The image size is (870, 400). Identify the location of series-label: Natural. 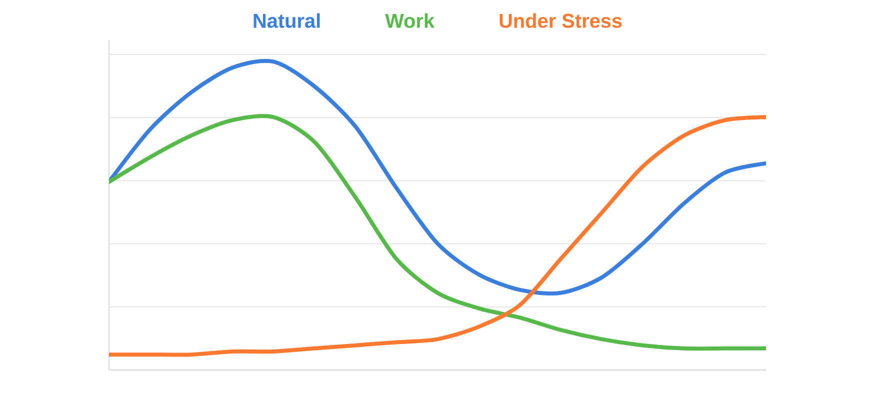
(287, 20).